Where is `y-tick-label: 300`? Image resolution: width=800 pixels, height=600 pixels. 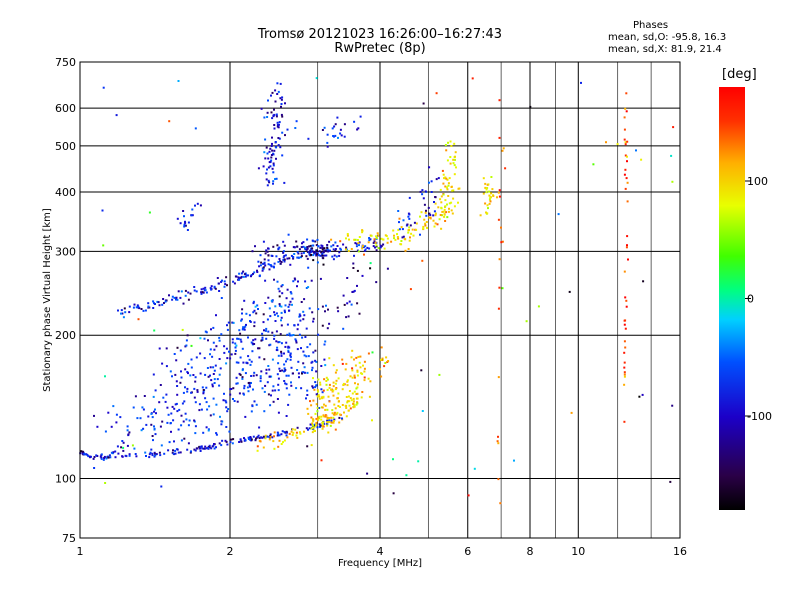 y-tick-label: 300 is located at coordinates (65, 251).